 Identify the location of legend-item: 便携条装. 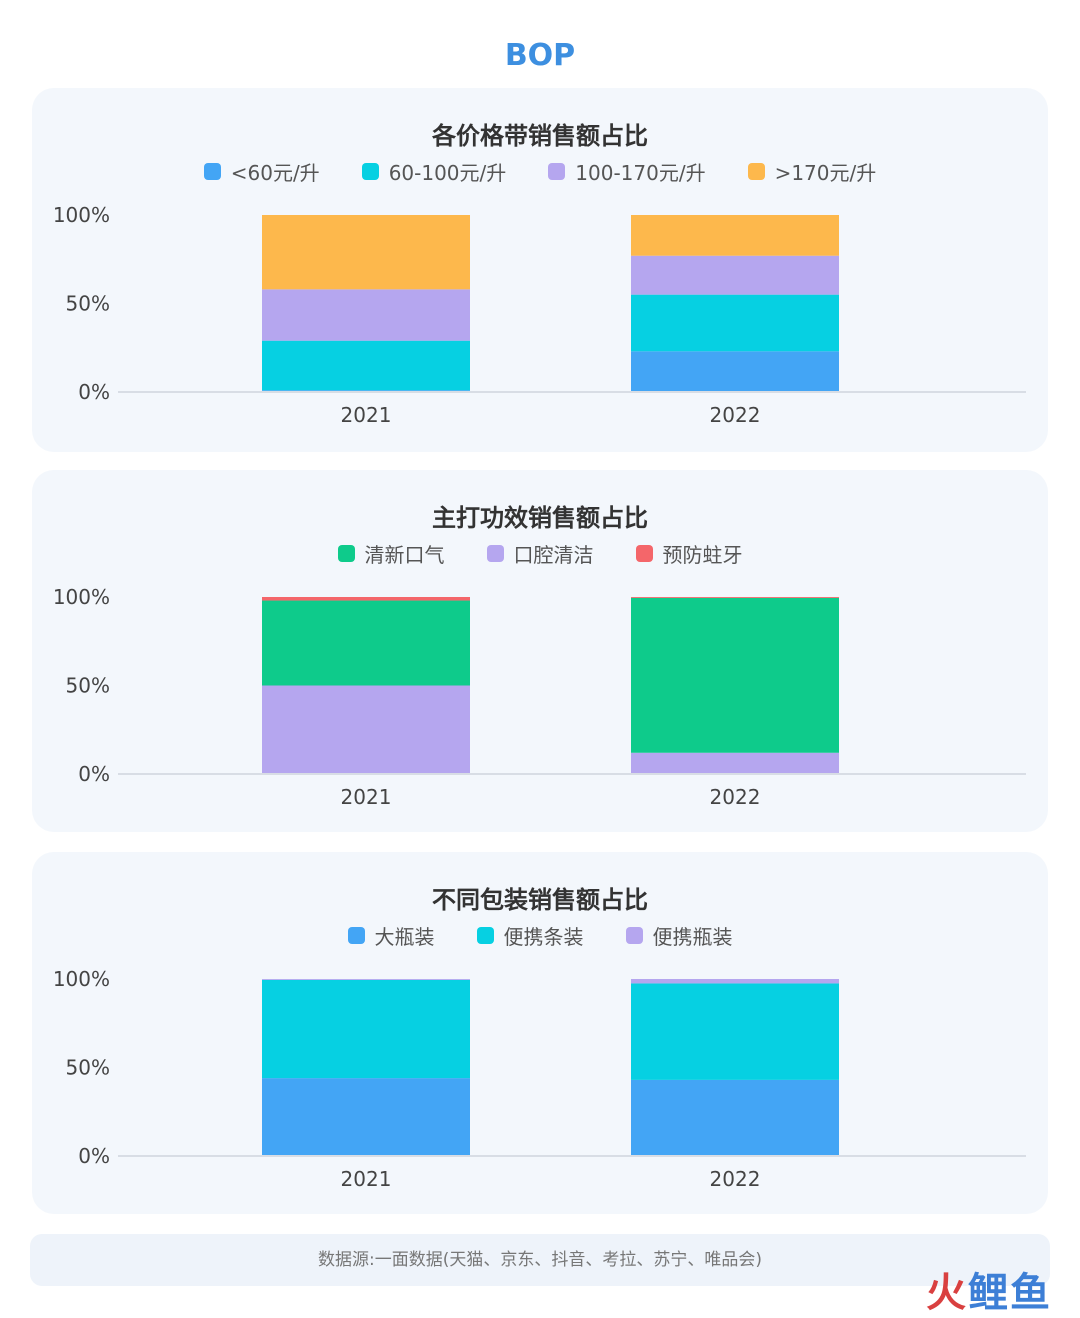
(530, 935).